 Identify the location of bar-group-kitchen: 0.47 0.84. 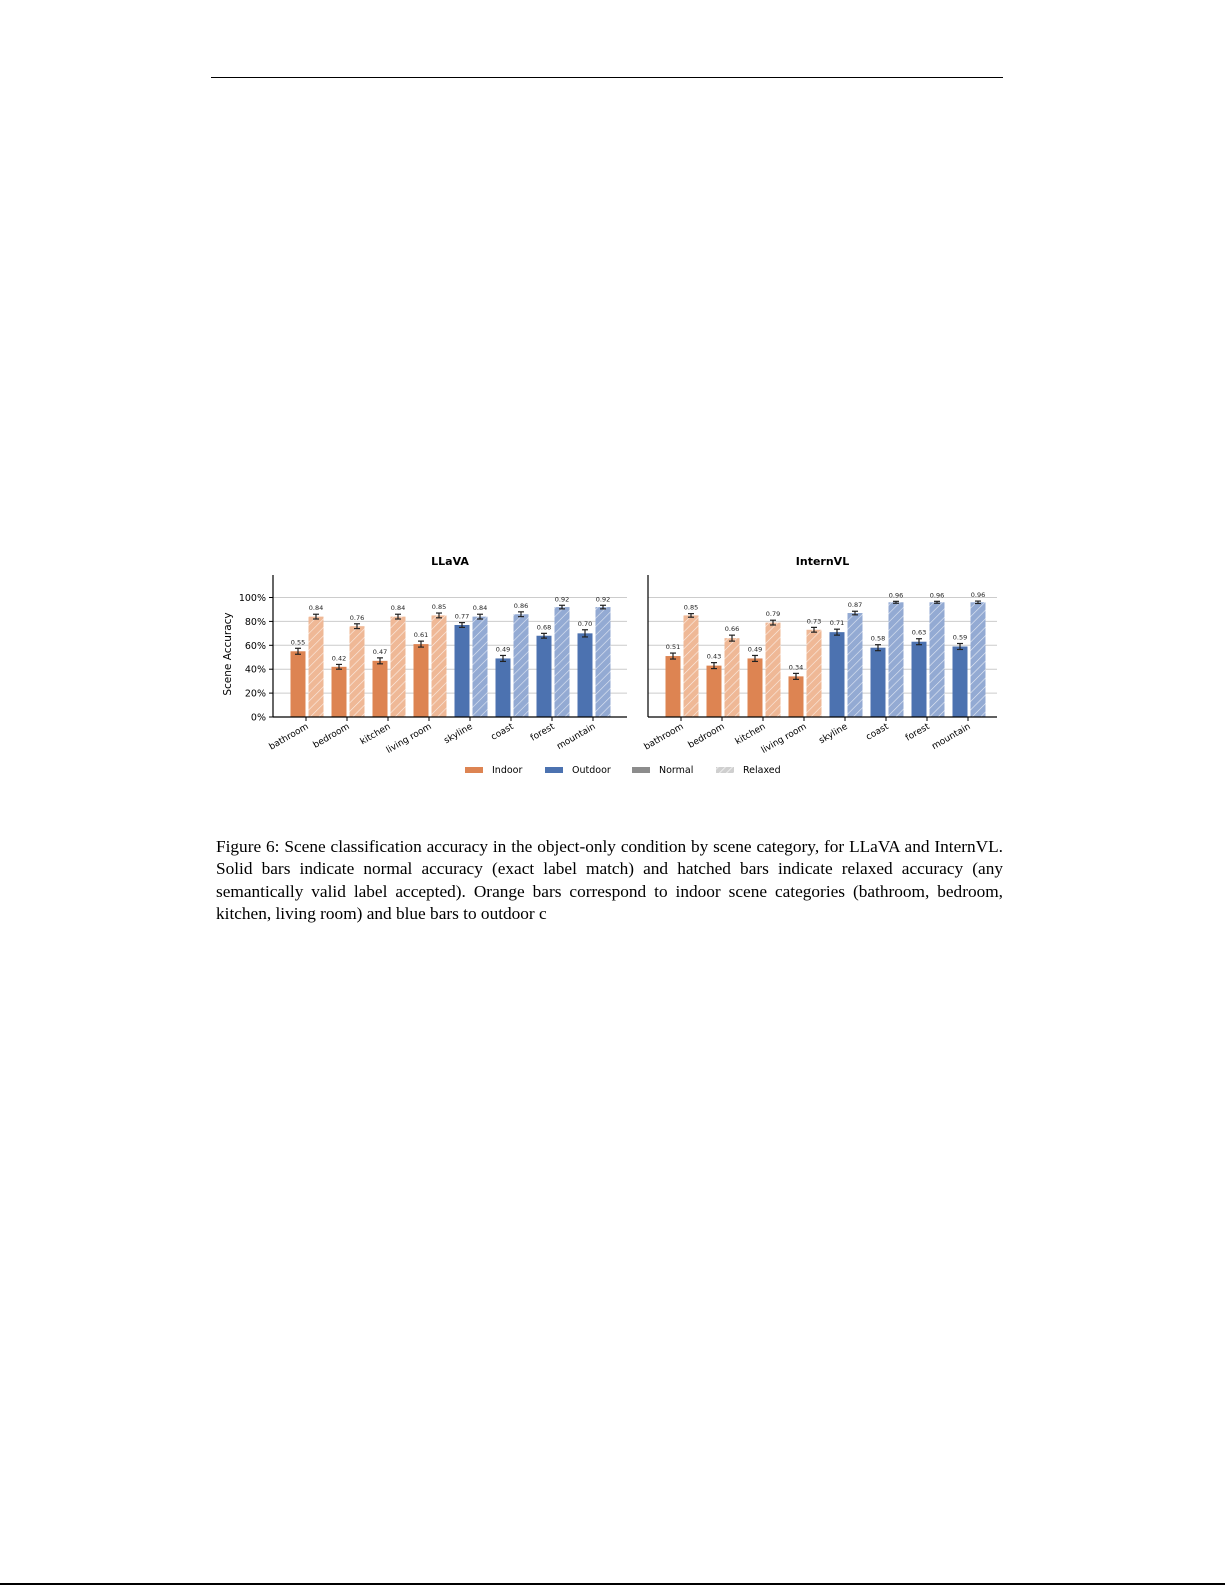
(389, 660).